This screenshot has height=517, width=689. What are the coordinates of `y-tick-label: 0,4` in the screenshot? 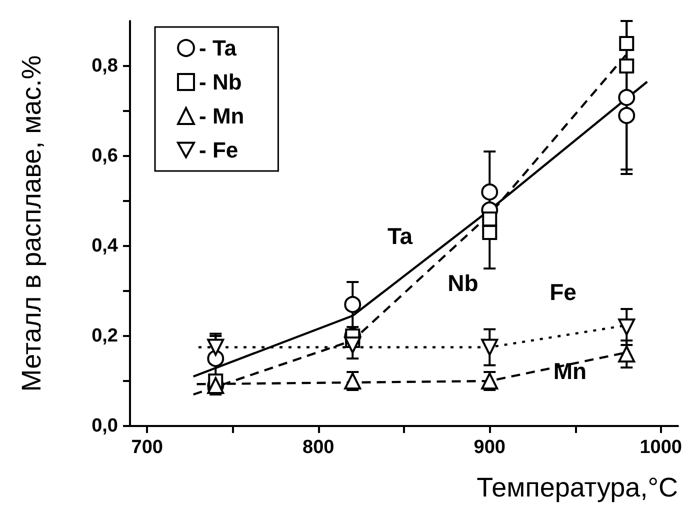 It's located at (105, 246).